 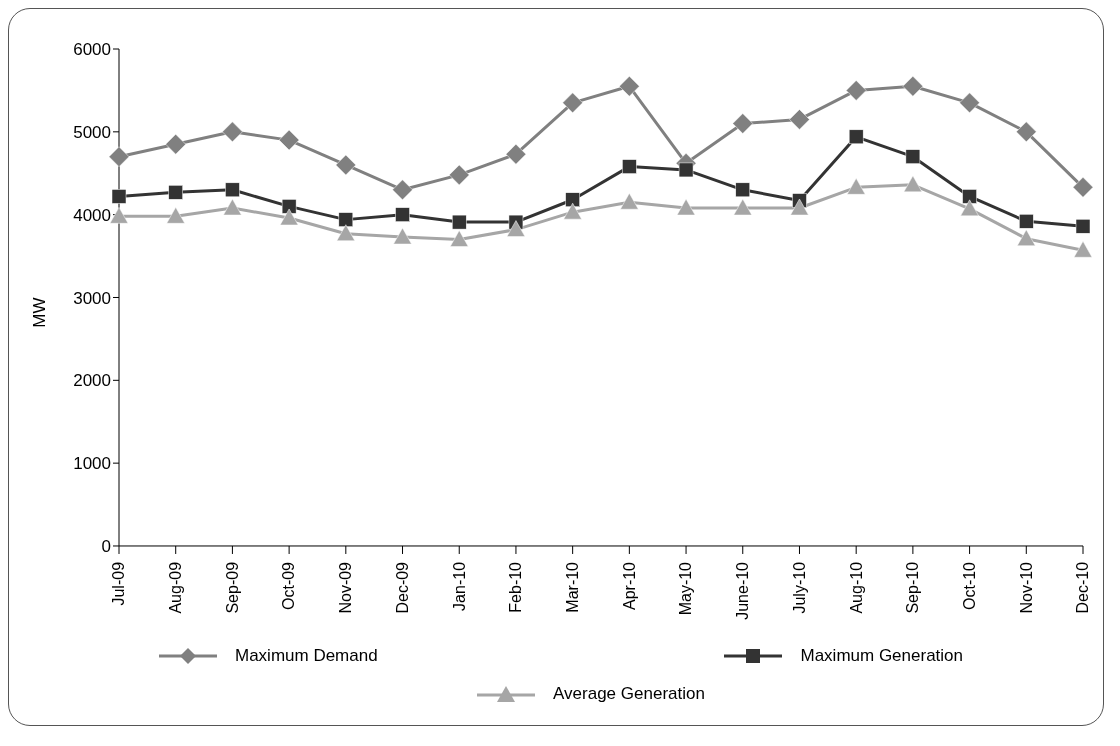 What do you see at coordinates (92, 132) in the screenshot?
I see `y-tick-label: 5000` at bounding box center [92, 132].